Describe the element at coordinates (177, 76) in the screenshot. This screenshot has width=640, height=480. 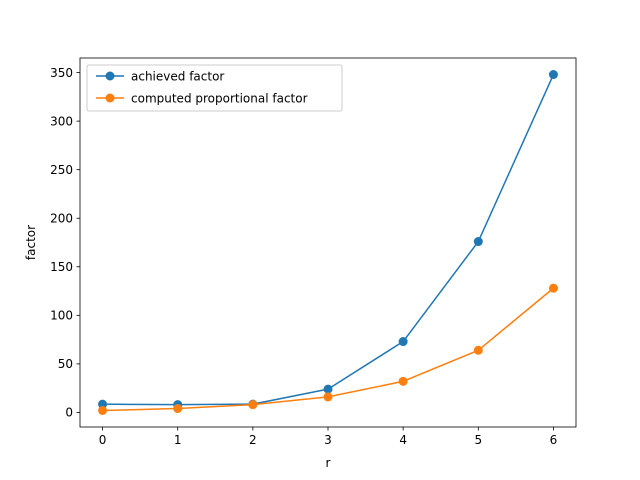
I see `legend-label: achieved factor` at that location.